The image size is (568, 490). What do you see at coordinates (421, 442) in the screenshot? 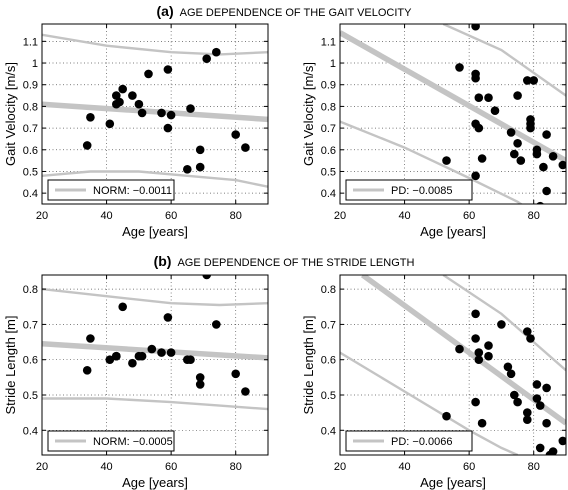
I see `legend-label: PD: −0.0066` at bounding box center [421, 442].